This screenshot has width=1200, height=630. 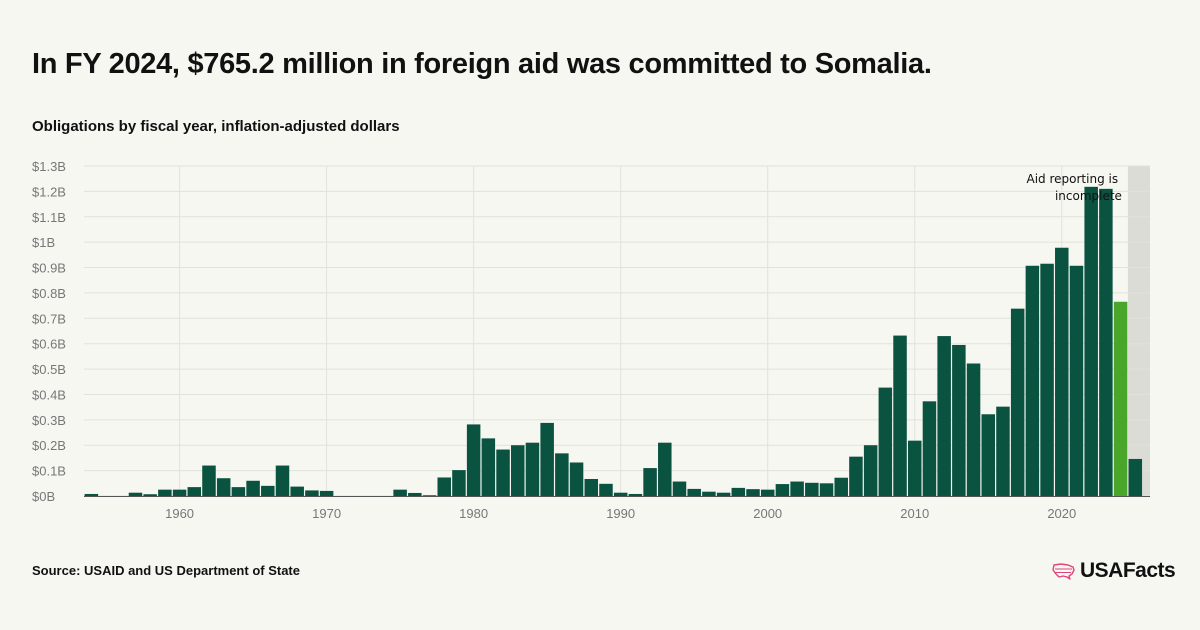 I want to click on bar-2004, so click(x=826, y=489).